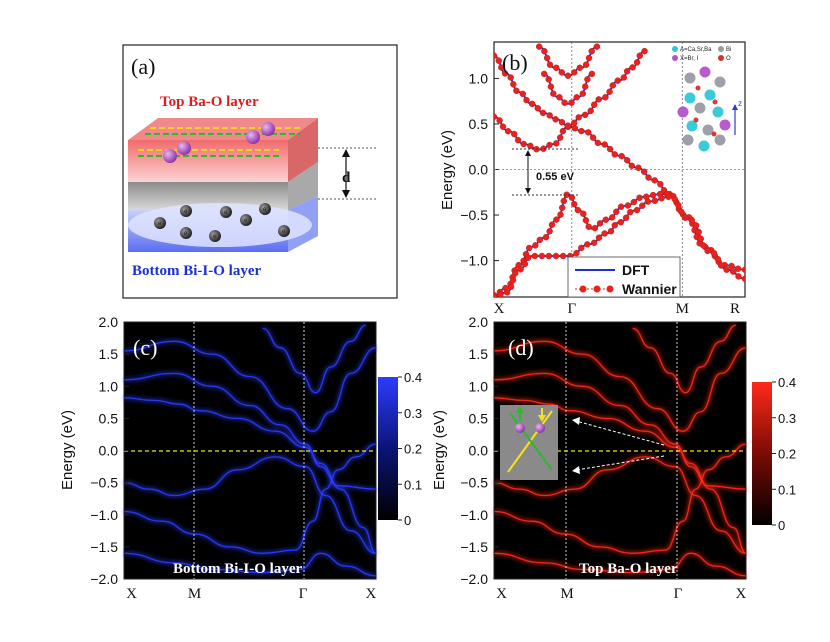 This screenshot has height=642, width=830. What do you see at coordinates (474, 215) in the screenshot?
I see `panel-b-ytick-label: −0.5` at bounding box center [474, 215].